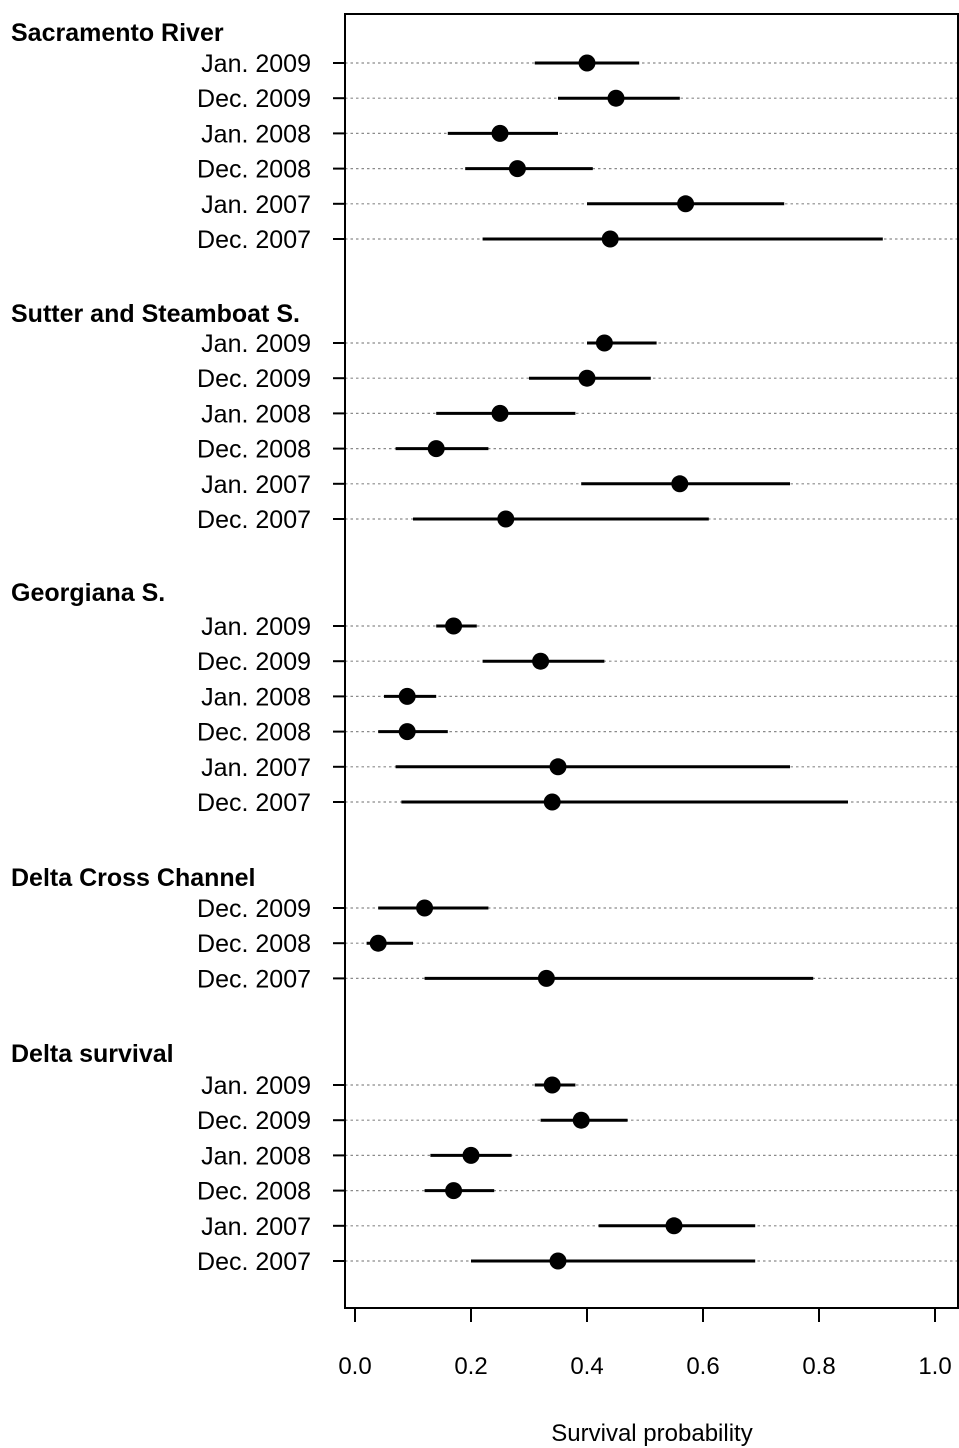  Describe the element at coordinates (470, 1366) in the screenshot. I see `x-tick-label: 0.2` at that location.